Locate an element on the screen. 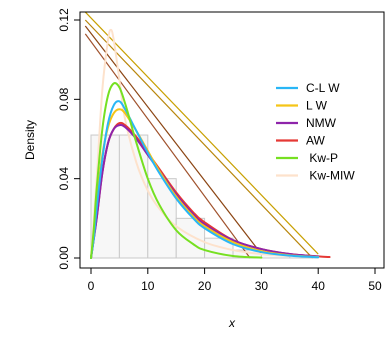 The image size is (388, 343). legend: C-L W L W NMW AW Kw-P Kw-MIW is located at coordinates (315, 132).